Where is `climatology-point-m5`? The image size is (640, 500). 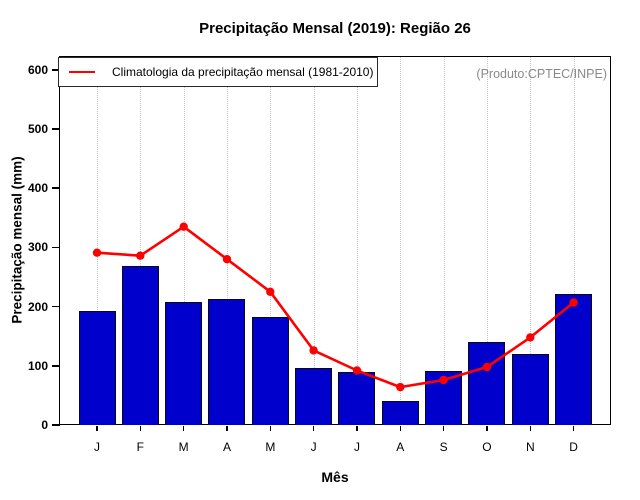 climatology-point-m5 is located at coordinates (270, 291).